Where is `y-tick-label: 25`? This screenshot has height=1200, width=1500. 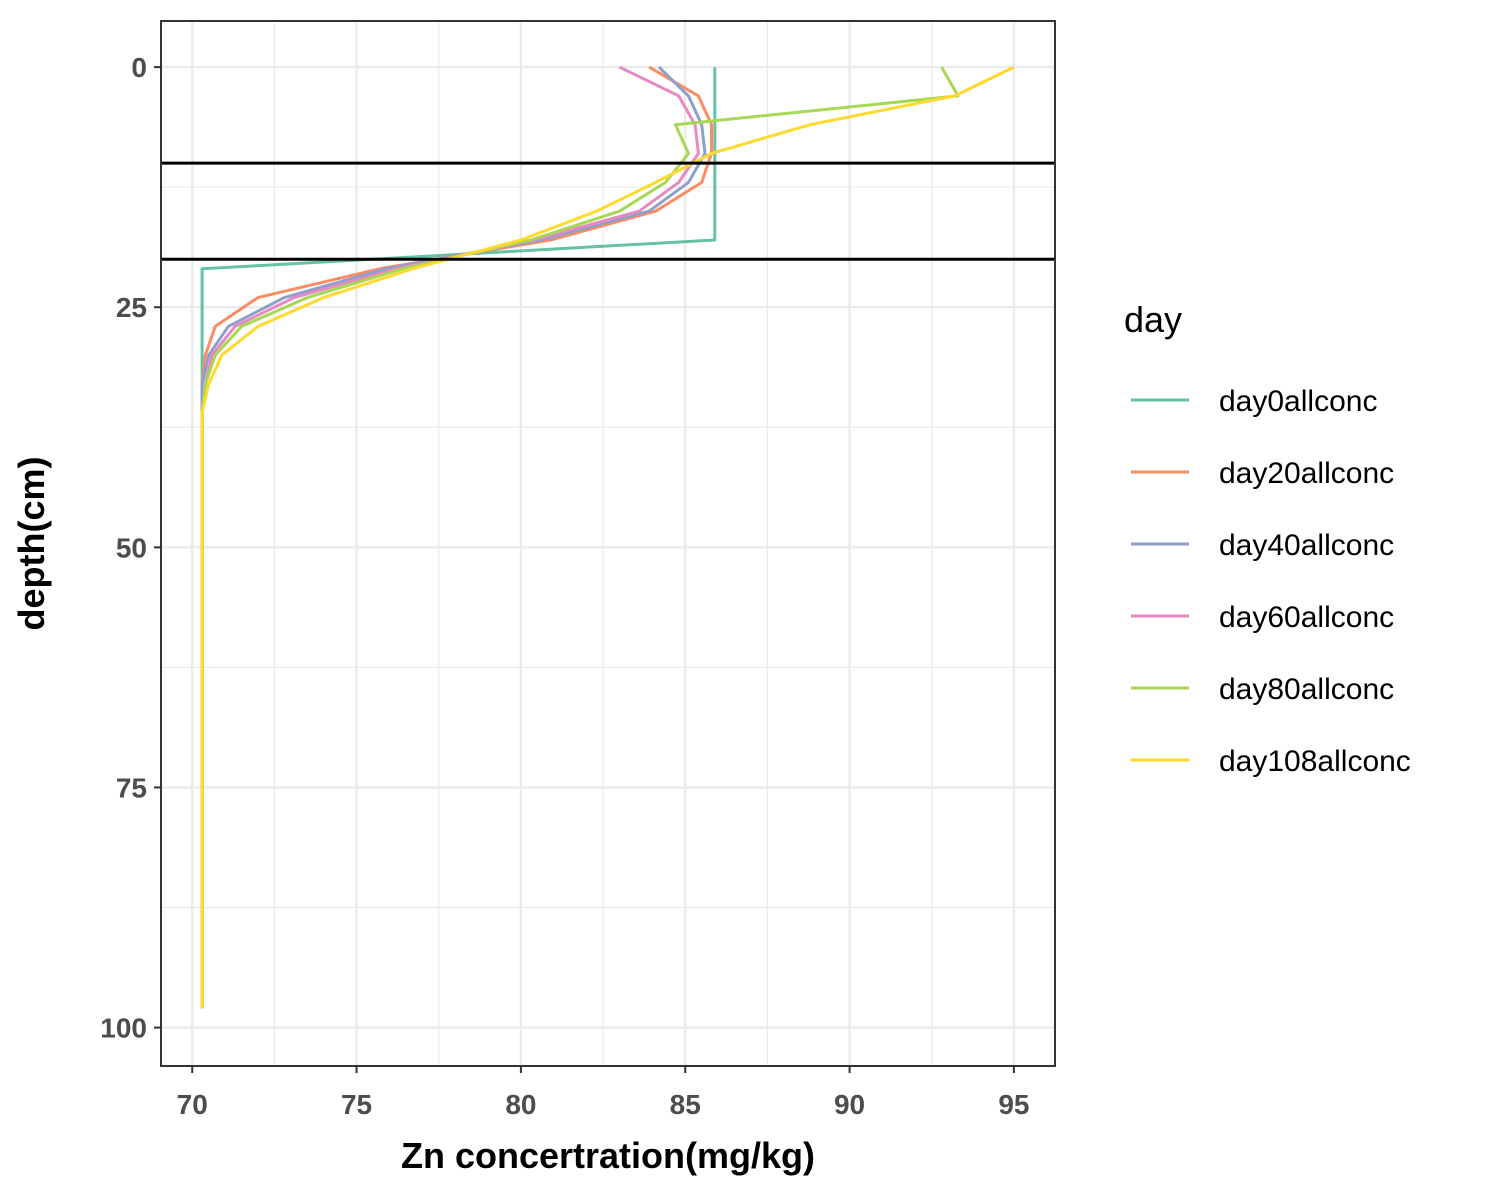
y-tick-label: 25 is located at coordinates (131, 307).